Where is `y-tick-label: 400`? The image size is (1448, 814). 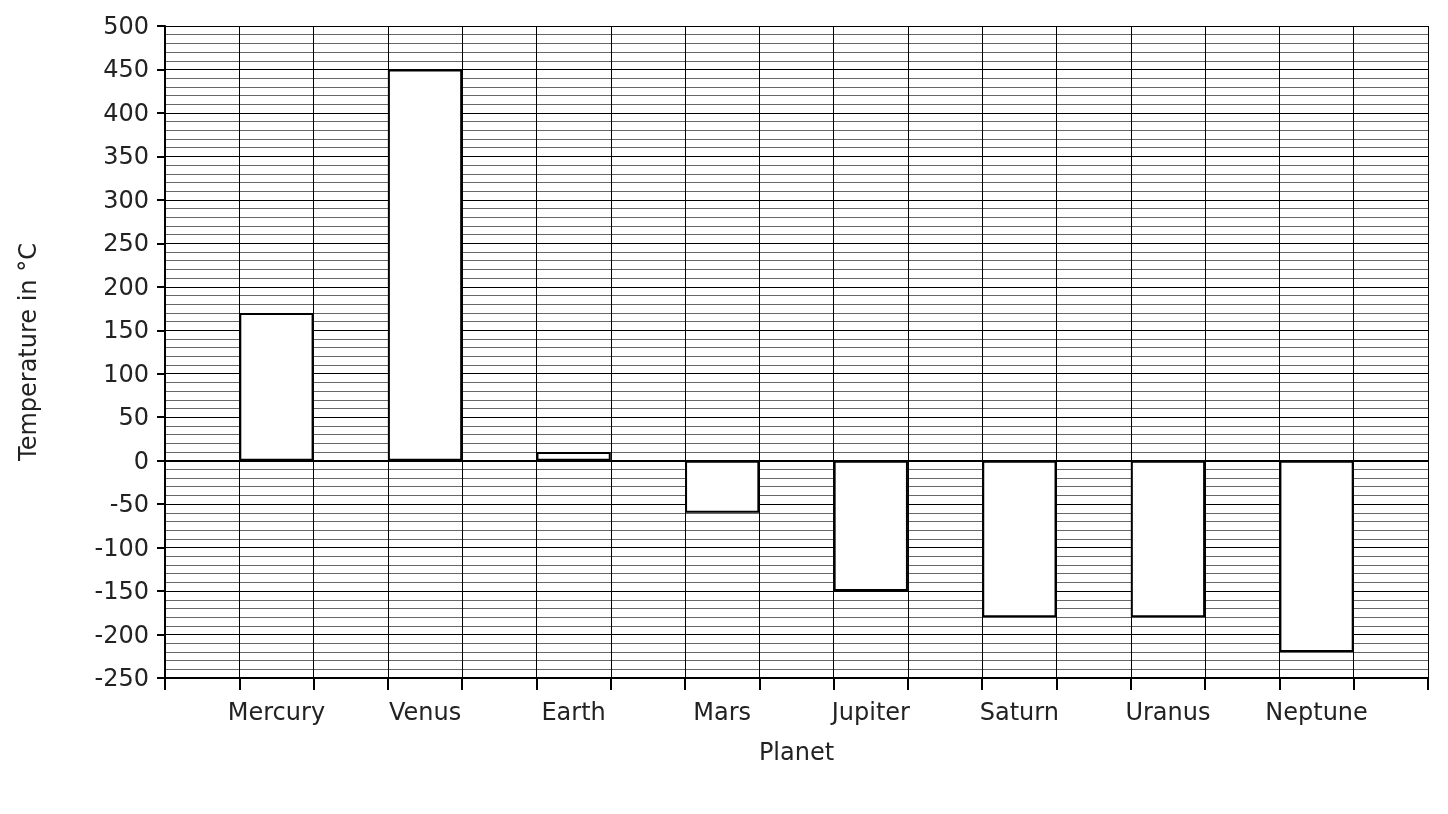 y-tick-label: 400 is located at coordinates (126, 112).